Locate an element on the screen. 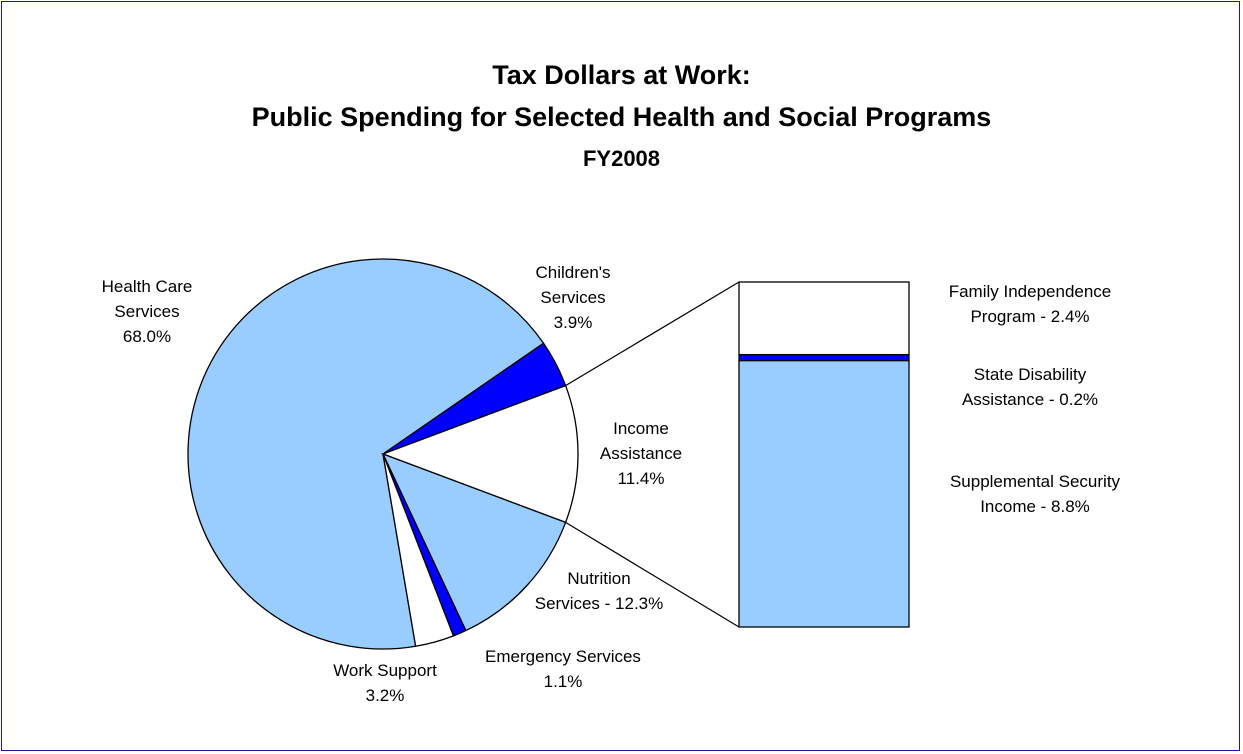 The width and height of the screenshot is (1243, 754). bar-label-1: State Disability Assistance - 0.2% is located at coordinates (1030, 387).